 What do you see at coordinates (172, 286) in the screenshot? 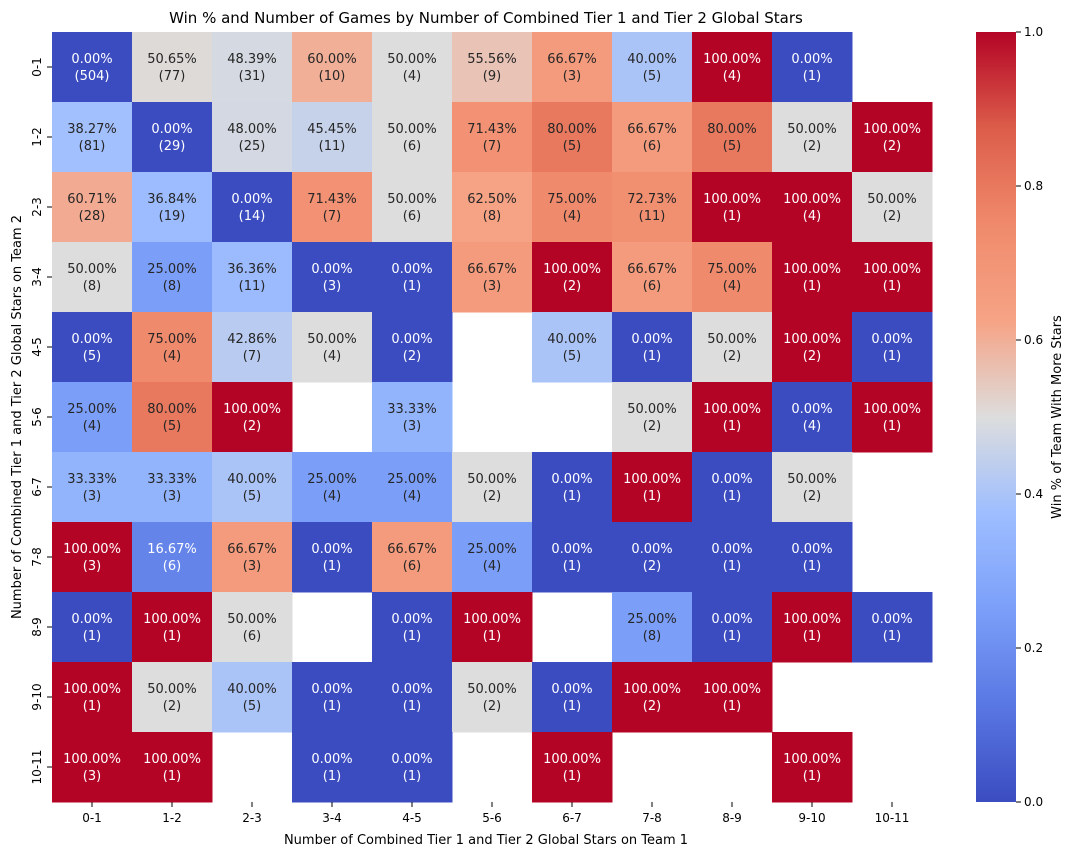
I see `cell-games-label: (8)` at bounding box center [172, 286].